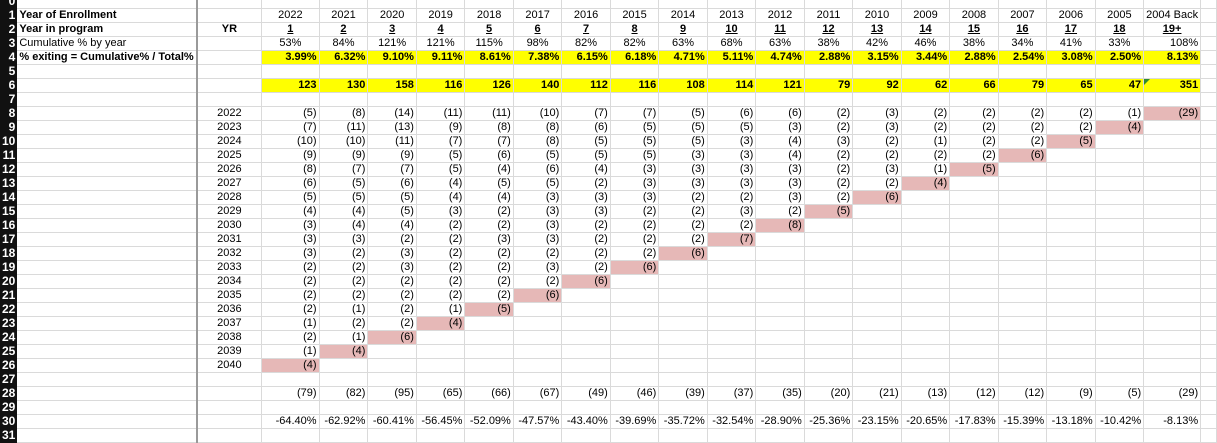 The width and height of the screenshot is (1217, 443). Describe the element at coordinates (343, 113) in the screenshot. I see `matrix-cell: (8)` at that location.